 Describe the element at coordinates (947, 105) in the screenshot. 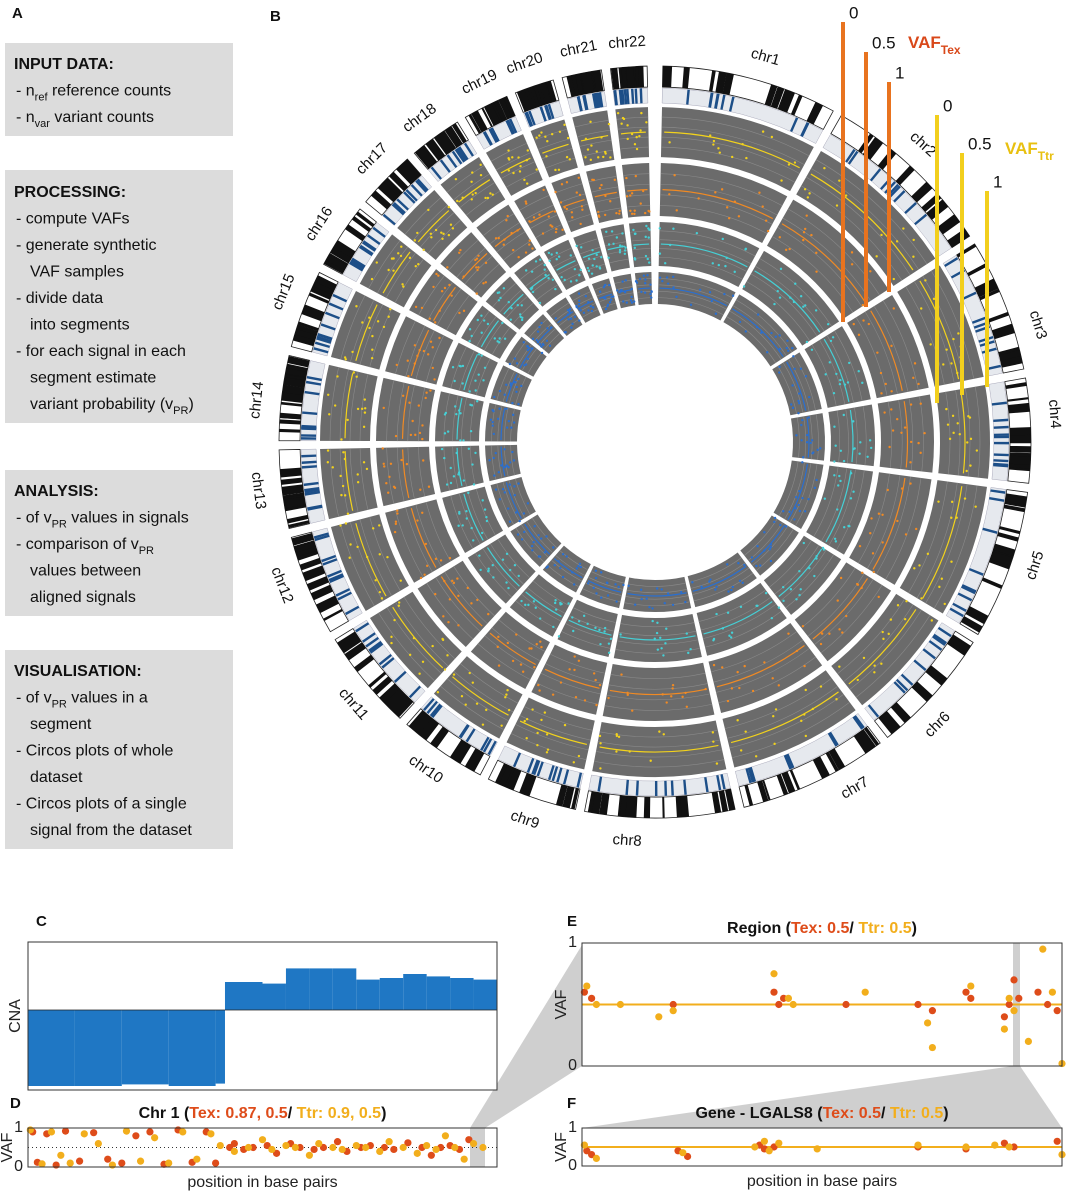

I see `vaf-scale-label: 0` at that location.